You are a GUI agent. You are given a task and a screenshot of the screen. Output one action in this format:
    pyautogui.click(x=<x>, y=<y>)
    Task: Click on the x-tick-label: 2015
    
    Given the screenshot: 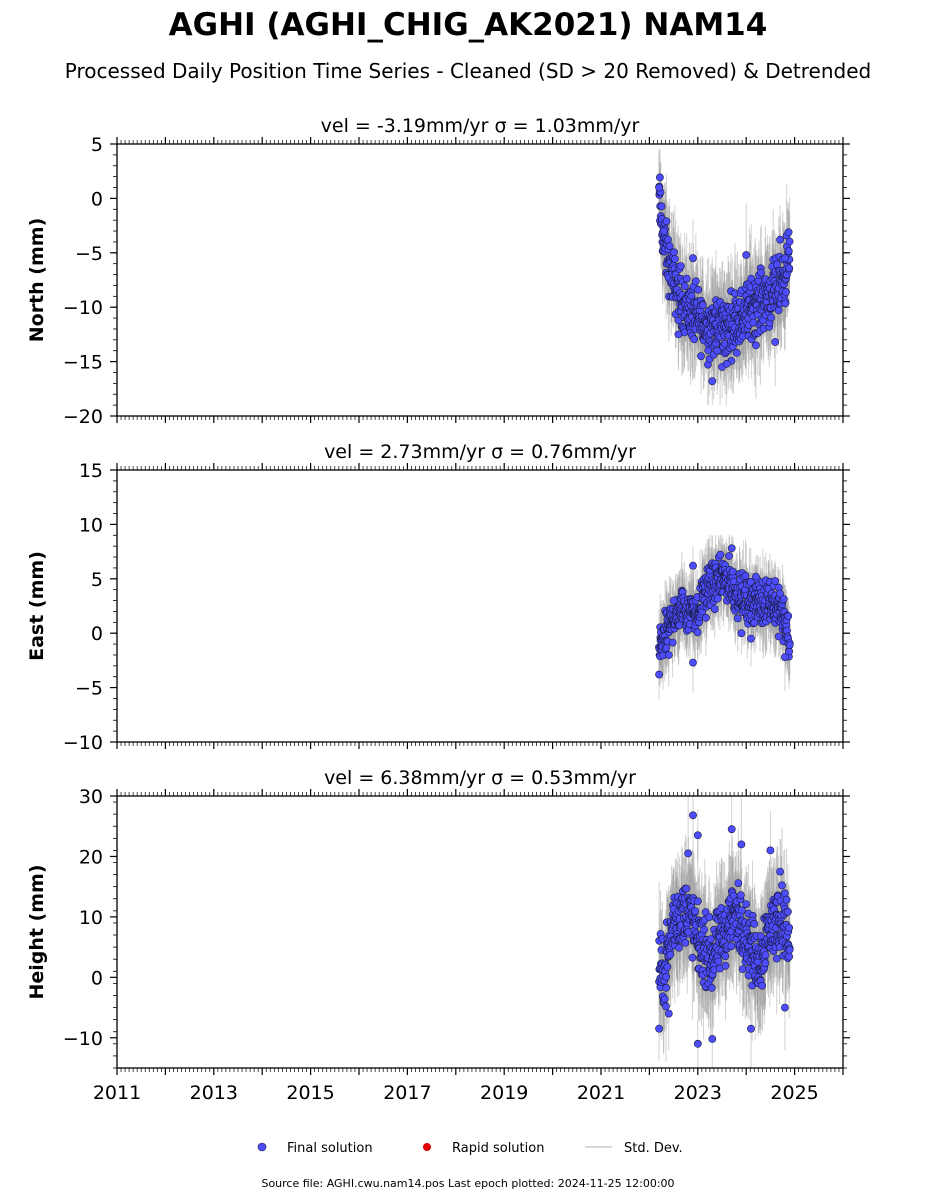 What is the action you would take?
    pyautogui.click(x=310, y=1093)
    